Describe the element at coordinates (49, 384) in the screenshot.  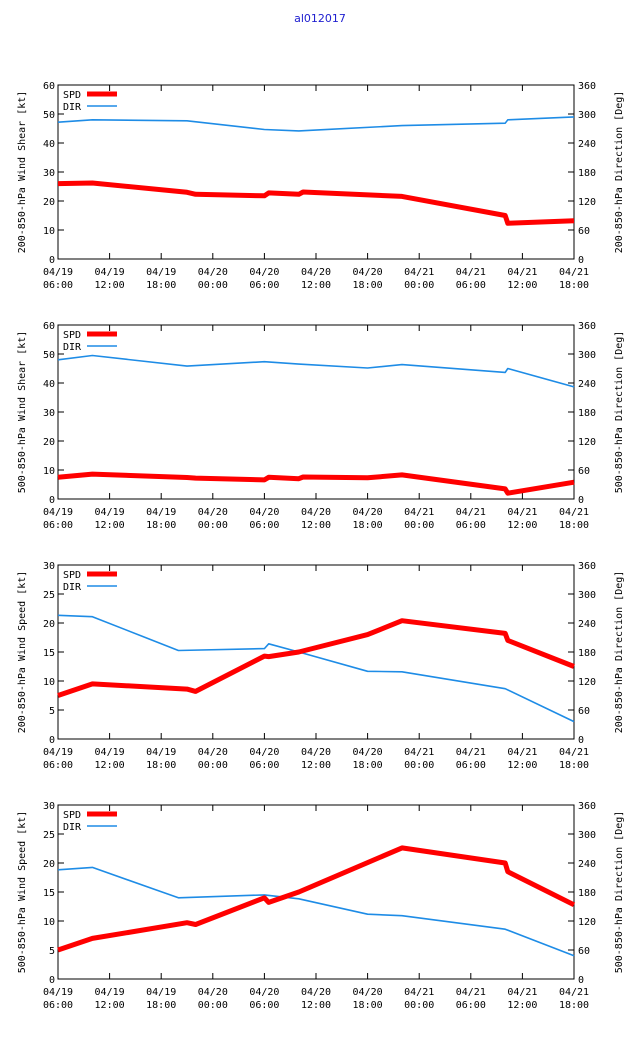
I see `y-tick-label: 40` at that location.